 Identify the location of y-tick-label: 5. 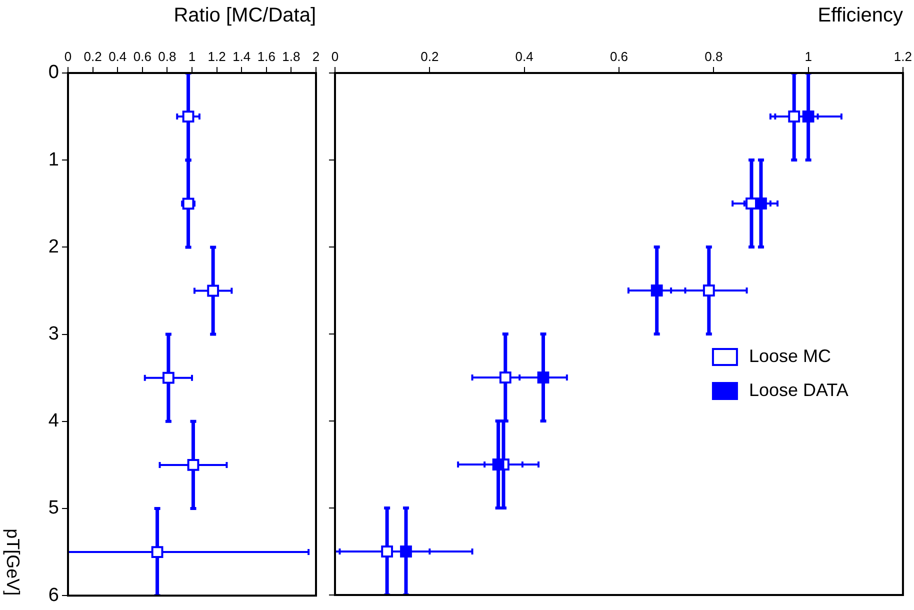
(53, 508).